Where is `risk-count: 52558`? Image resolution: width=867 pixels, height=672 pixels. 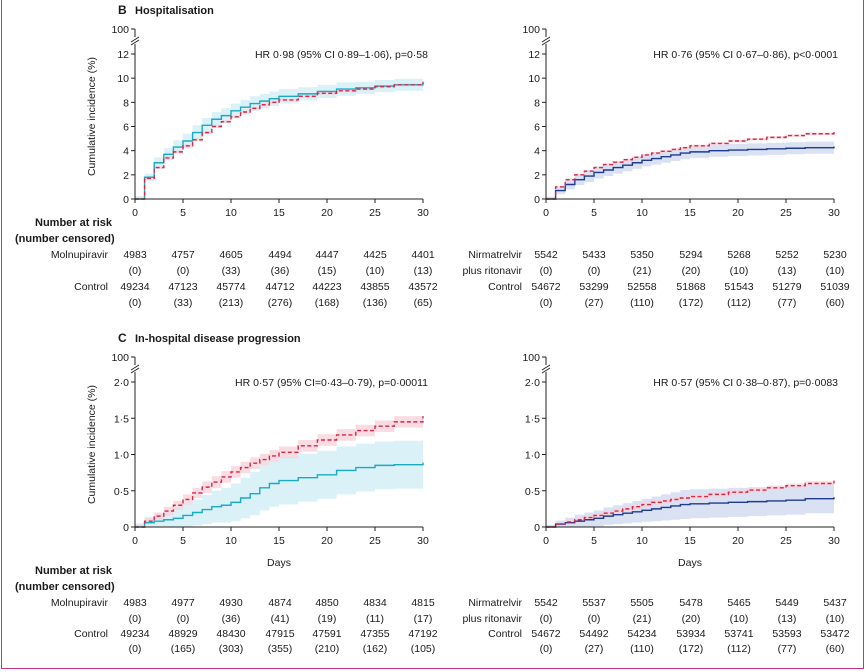
risk-count: 52558 is located at coordinates (641, 287).